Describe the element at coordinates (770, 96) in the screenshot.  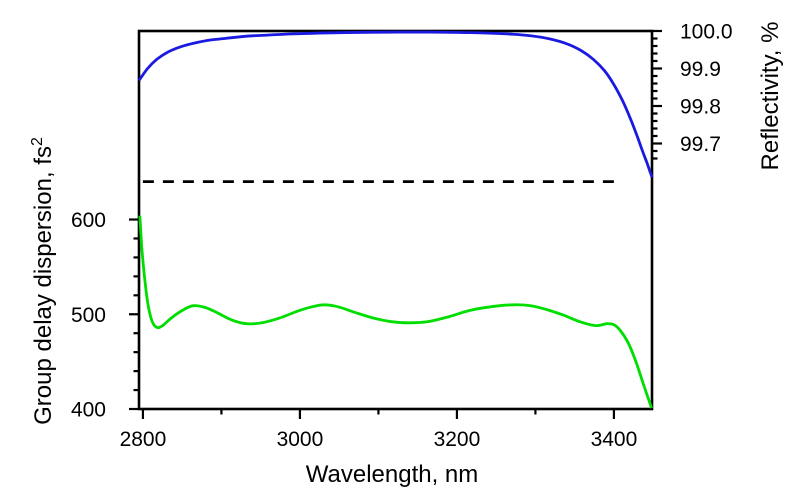
I see `y-right-axis-title: Reflectivity, %` at that location.